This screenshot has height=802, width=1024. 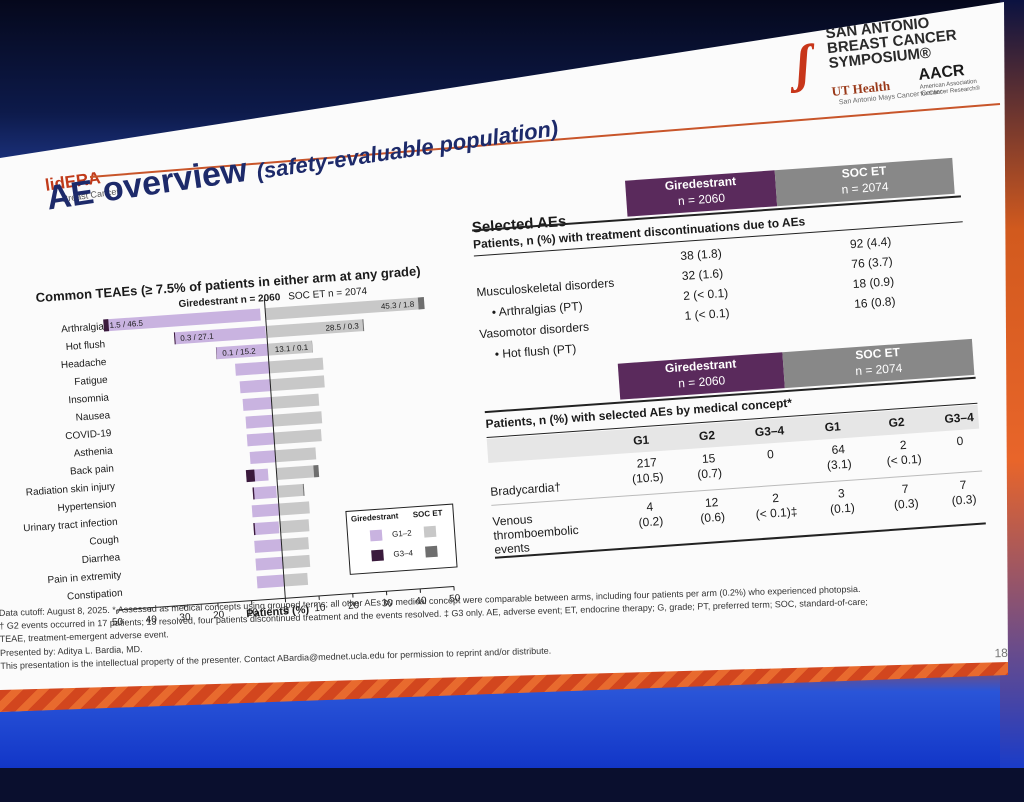 I want to click on footnote-presenter: Presented by: Aditya L. Bardia, MD., so click(x=71, y=651).